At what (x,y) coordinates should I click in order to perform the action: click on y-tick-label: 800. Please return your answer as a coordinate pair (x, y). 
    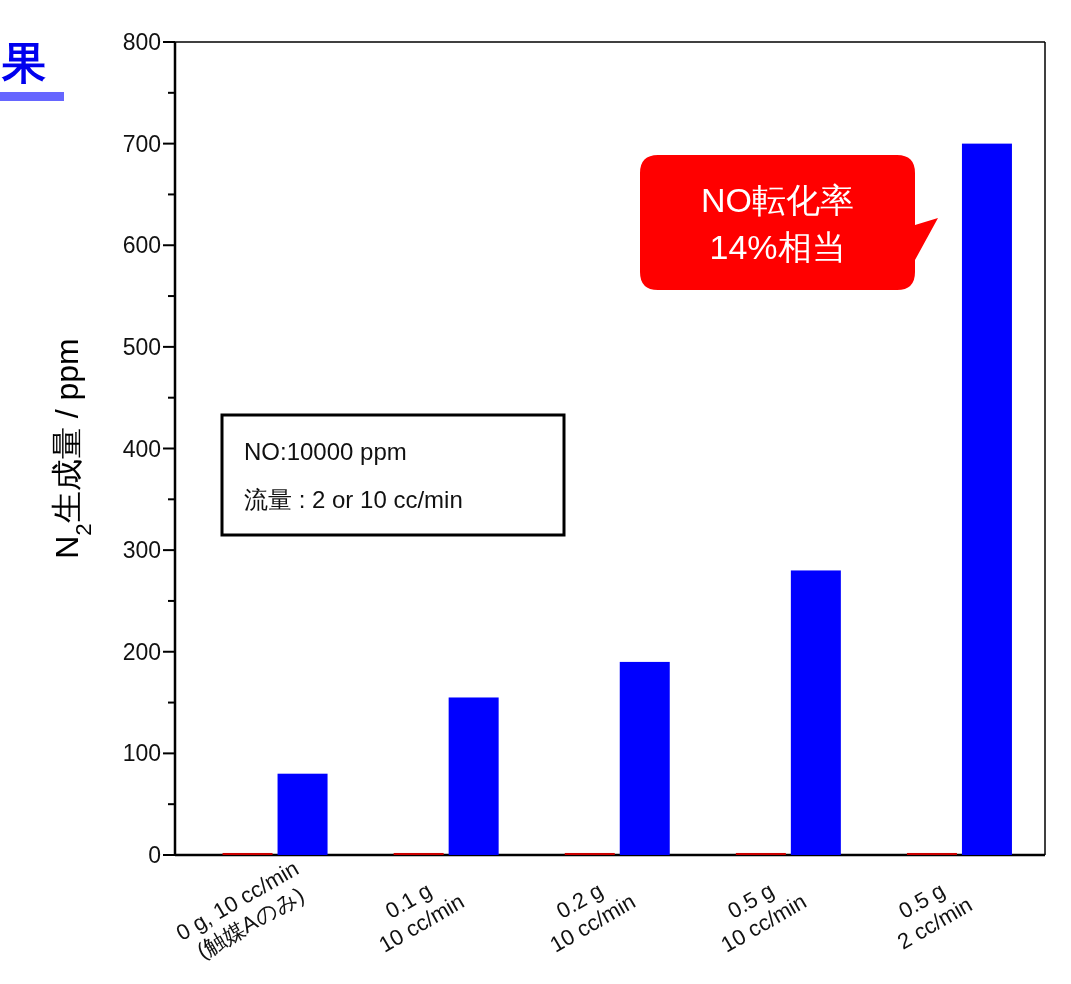
    Looking at the image, I should click on (141, 42).